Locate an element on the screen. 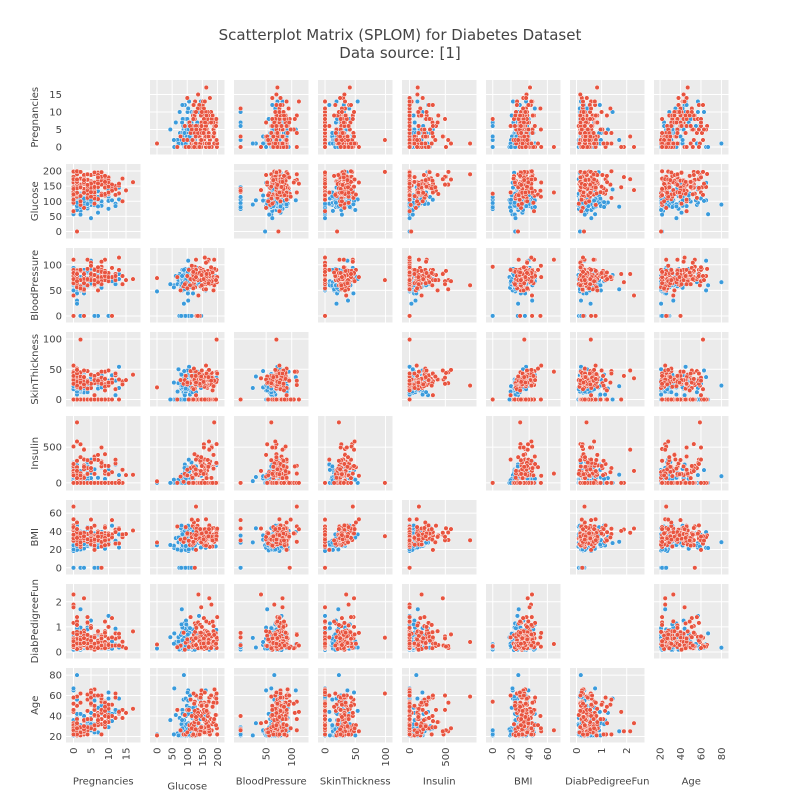  panel-Glucose-vs-Pregnancies is located at coordinates (103, 201).